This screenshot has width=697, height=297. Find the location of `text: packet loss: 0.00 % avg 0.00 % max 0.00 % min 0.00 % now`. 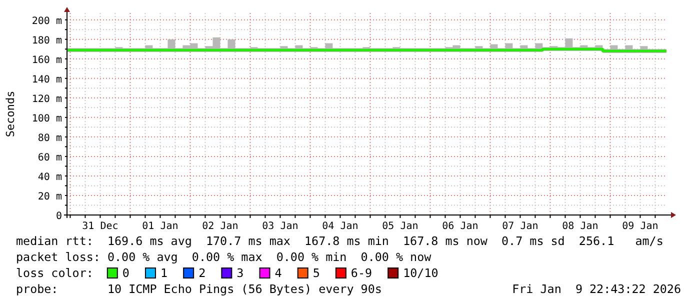

text: packet loss: 0.00 % avg 0.00 % max 0.00 % min 0.00 % now is located at coordinates (224, 257).